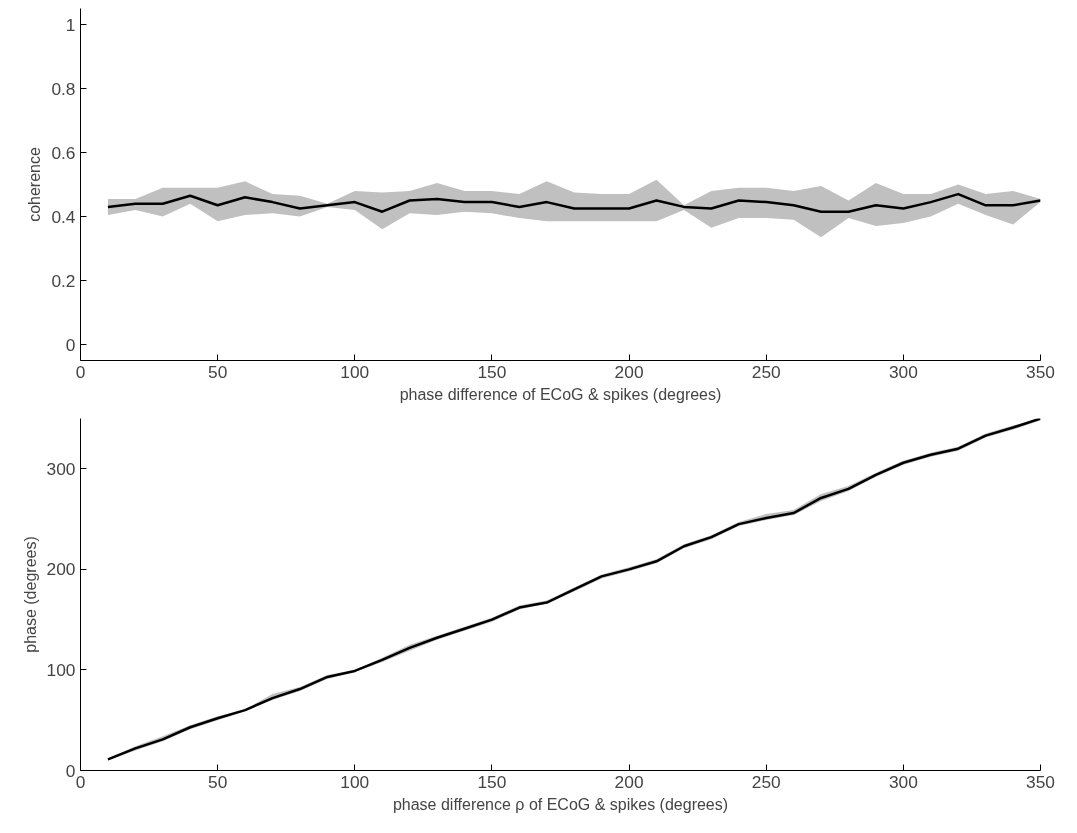 This screenshot has height=833, width=1077. Describe the element at coordinates (63, 88) in the screenshot. I see `y-tick-label: 0.8` at that location.